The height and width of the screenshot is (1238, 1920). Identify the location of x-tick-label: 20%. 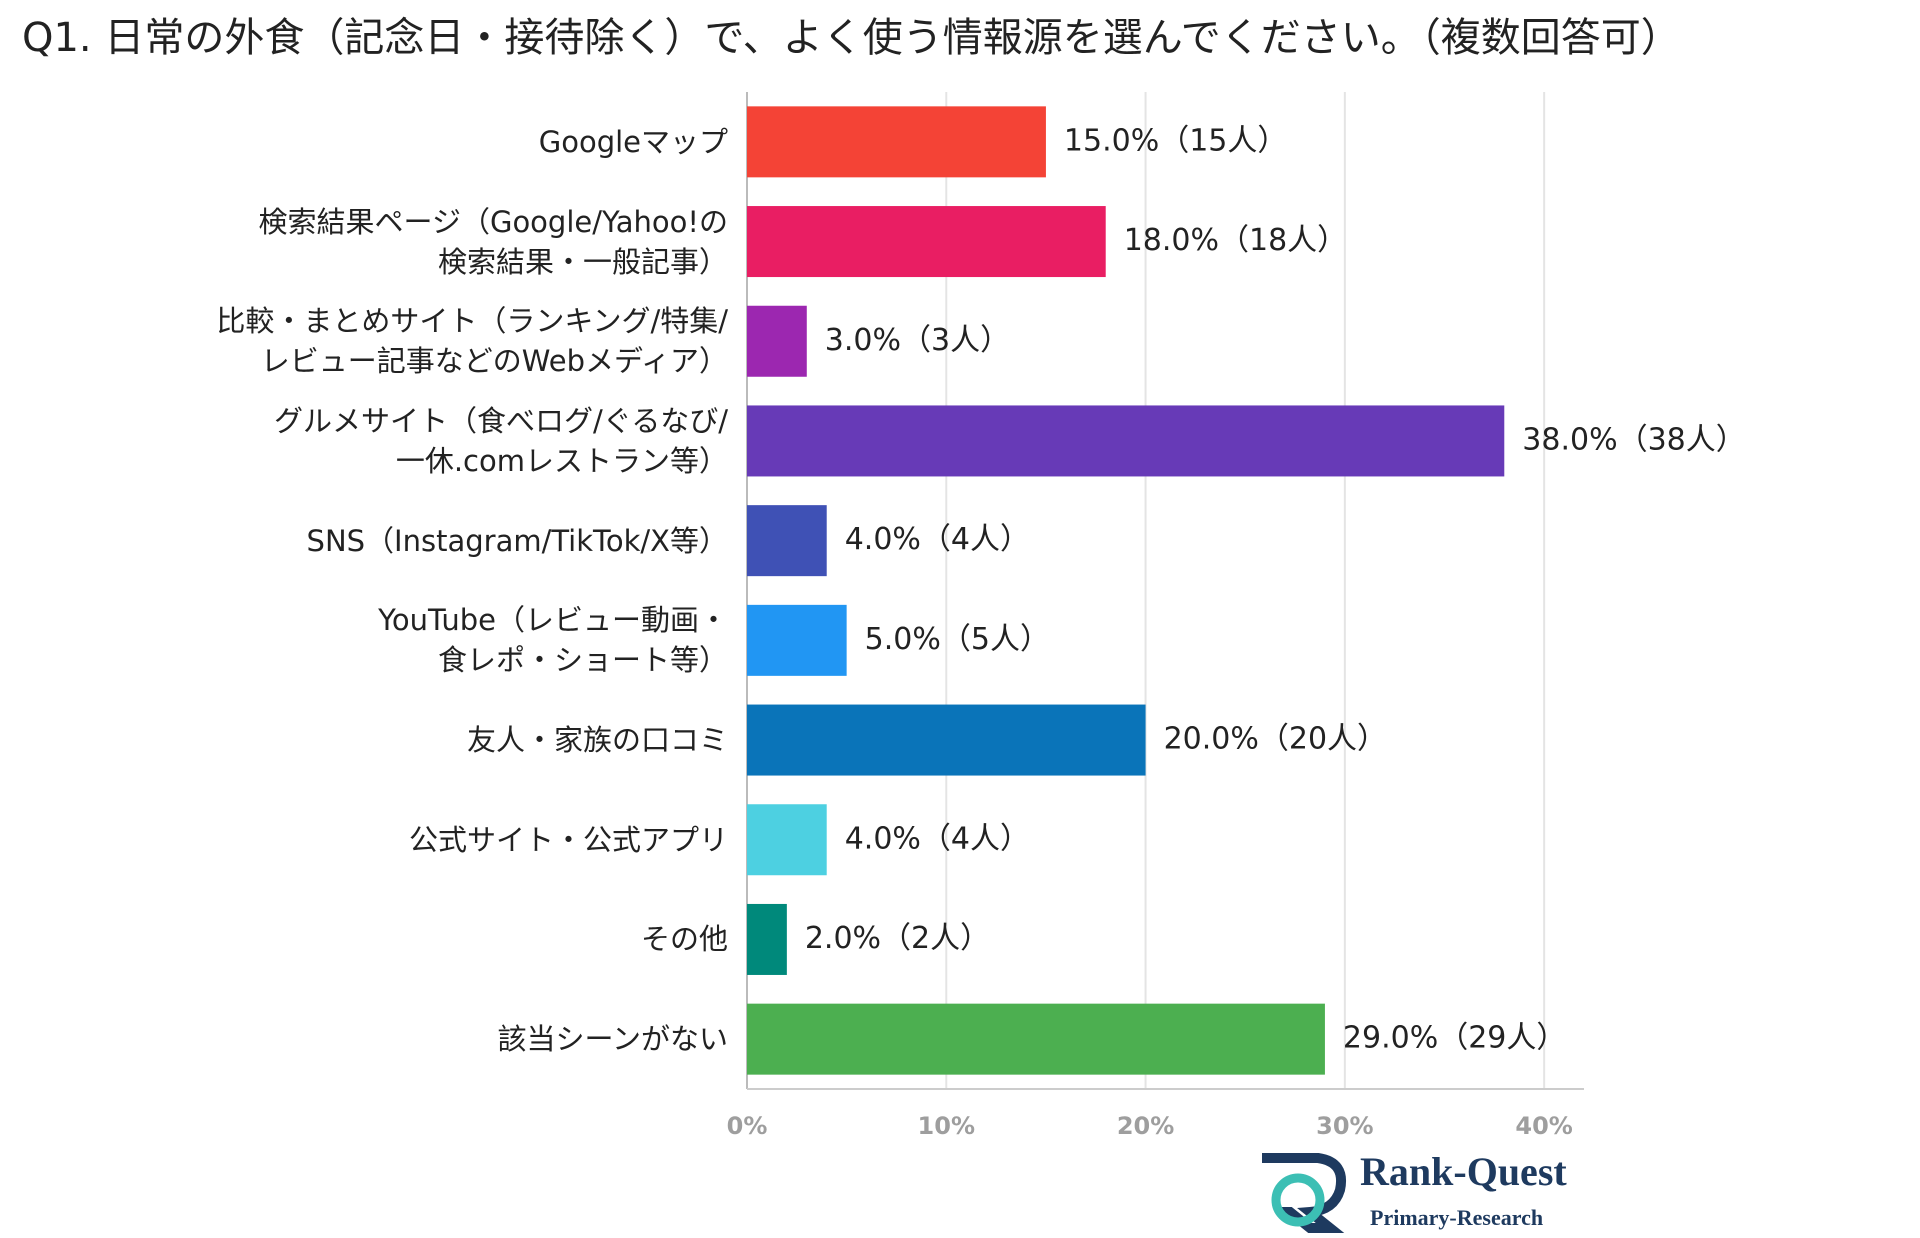
(1145, 1126).